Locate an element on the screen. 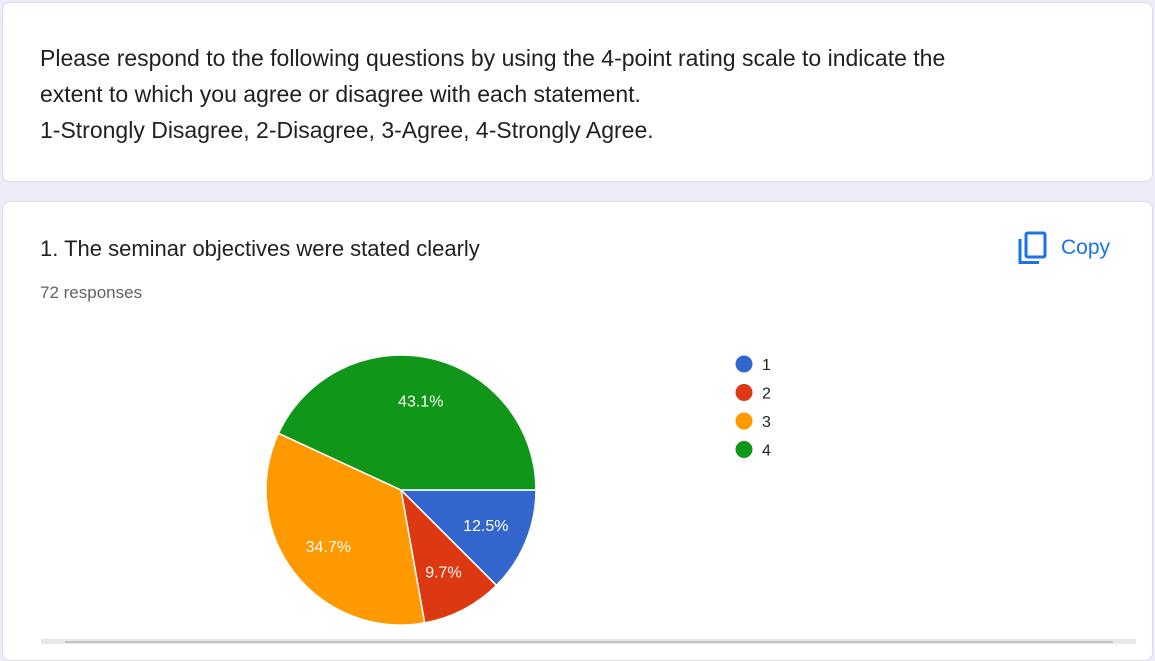 This screenshot has width=1155, height=661. legend-label-3: 3 is located at coordinates (766, 422).